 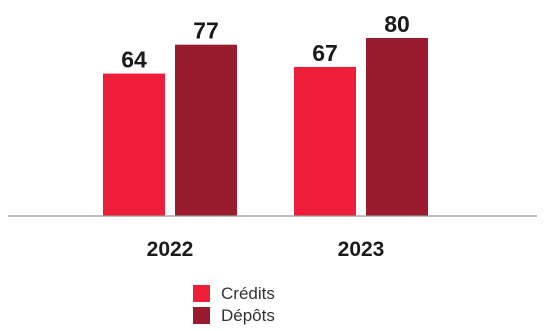 I want to click on bar-2023-credits, so click(x=325, y=141).